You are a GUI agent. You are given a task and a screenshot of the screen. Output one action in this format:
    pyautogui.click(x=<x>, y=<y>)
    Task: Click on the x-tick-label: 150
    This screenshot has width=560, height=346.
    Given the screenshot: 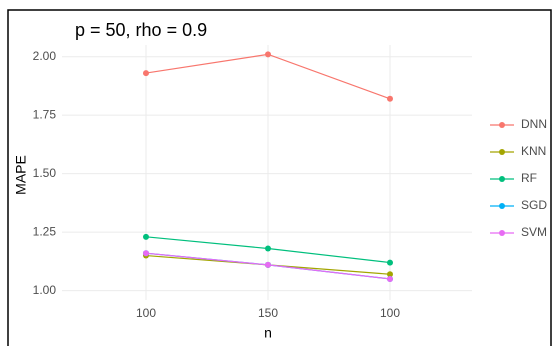 What is the action you would take?
    pyautogui.click(x=268, y=313)
    